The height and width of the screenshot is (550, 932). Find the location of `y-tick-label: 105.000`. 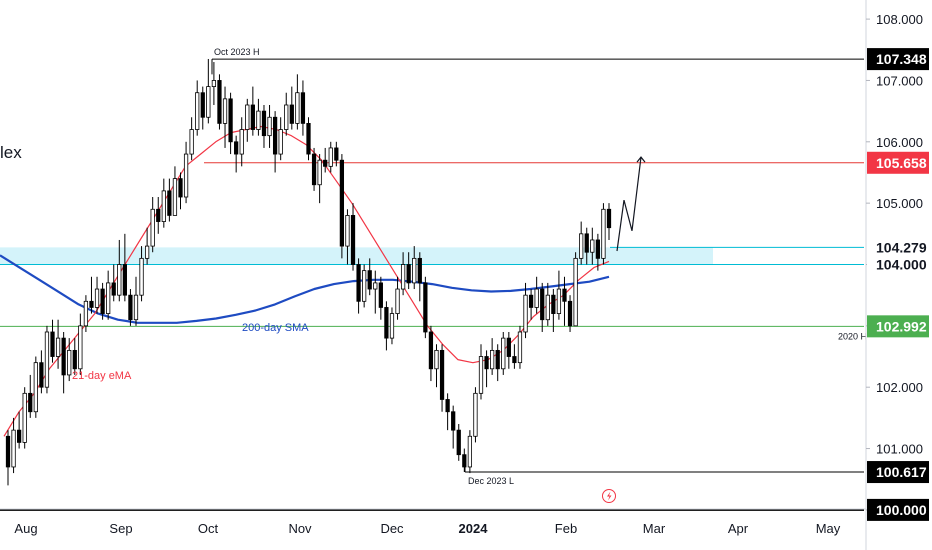

y-tick-label: 105.000 is located at coordinates (899, 203).